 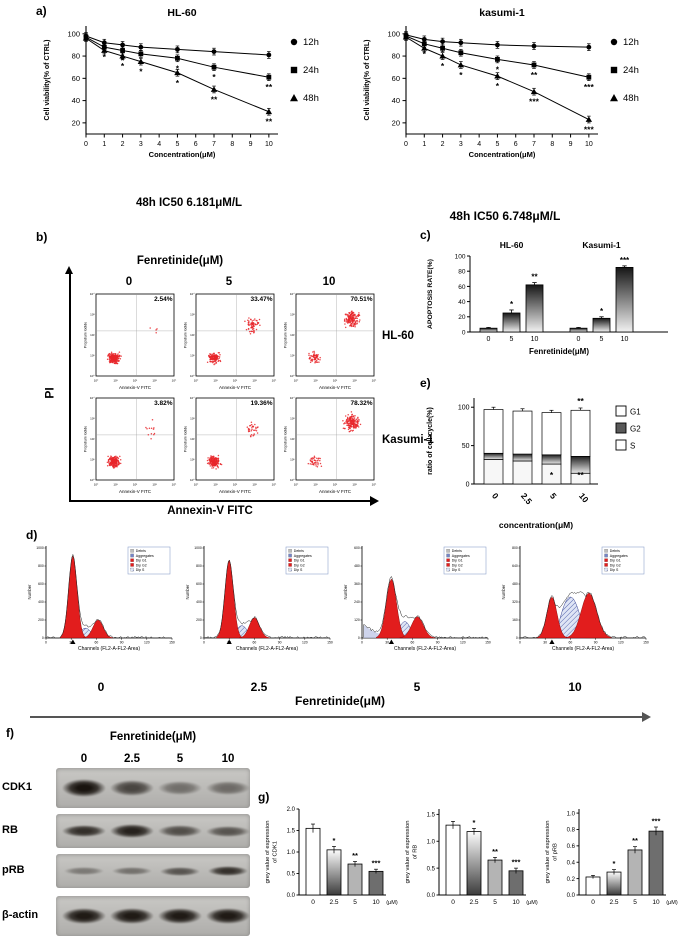 I want to click on svg-text: APOPTOSIS RATE(%), so click(x=430, y=294).